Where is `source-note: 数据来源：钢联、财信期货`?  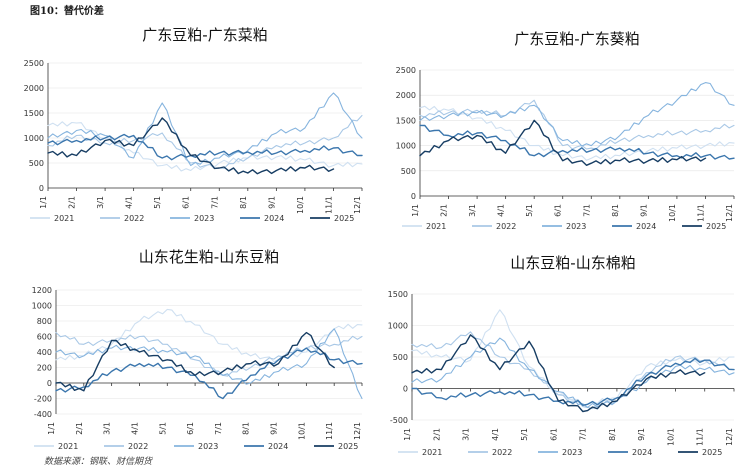
source-note: 数据来源：钢联、财信期货 is located at coordinates (98, 462).